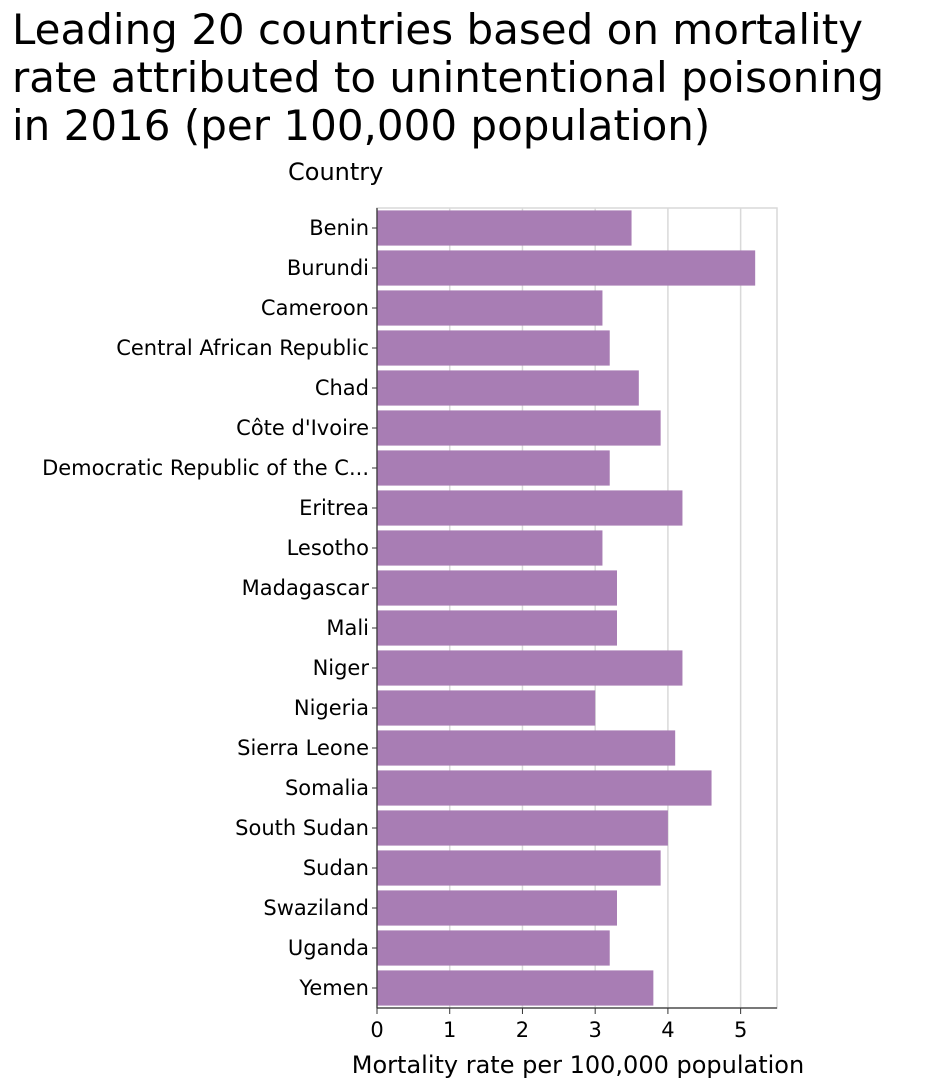 The height and width of the screenshot is (1090, 934). I want to click on y-axis-label: Country, so click(335, 172).